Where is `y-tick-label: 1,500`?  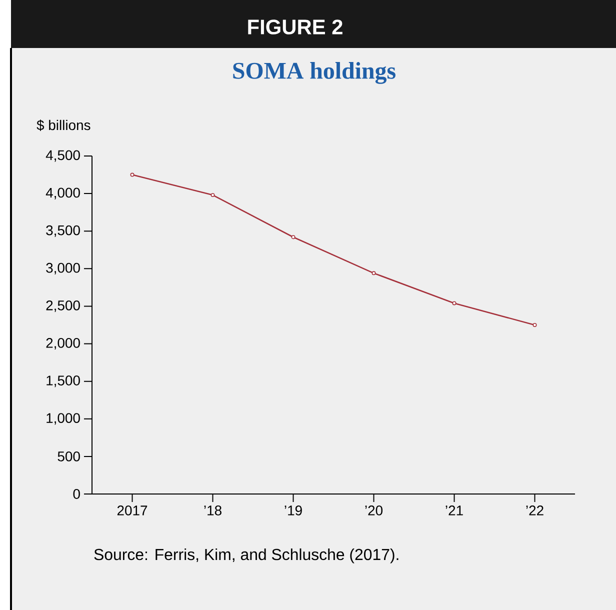
y-tick-label: 1,500 is located at coordinates (63, 382).